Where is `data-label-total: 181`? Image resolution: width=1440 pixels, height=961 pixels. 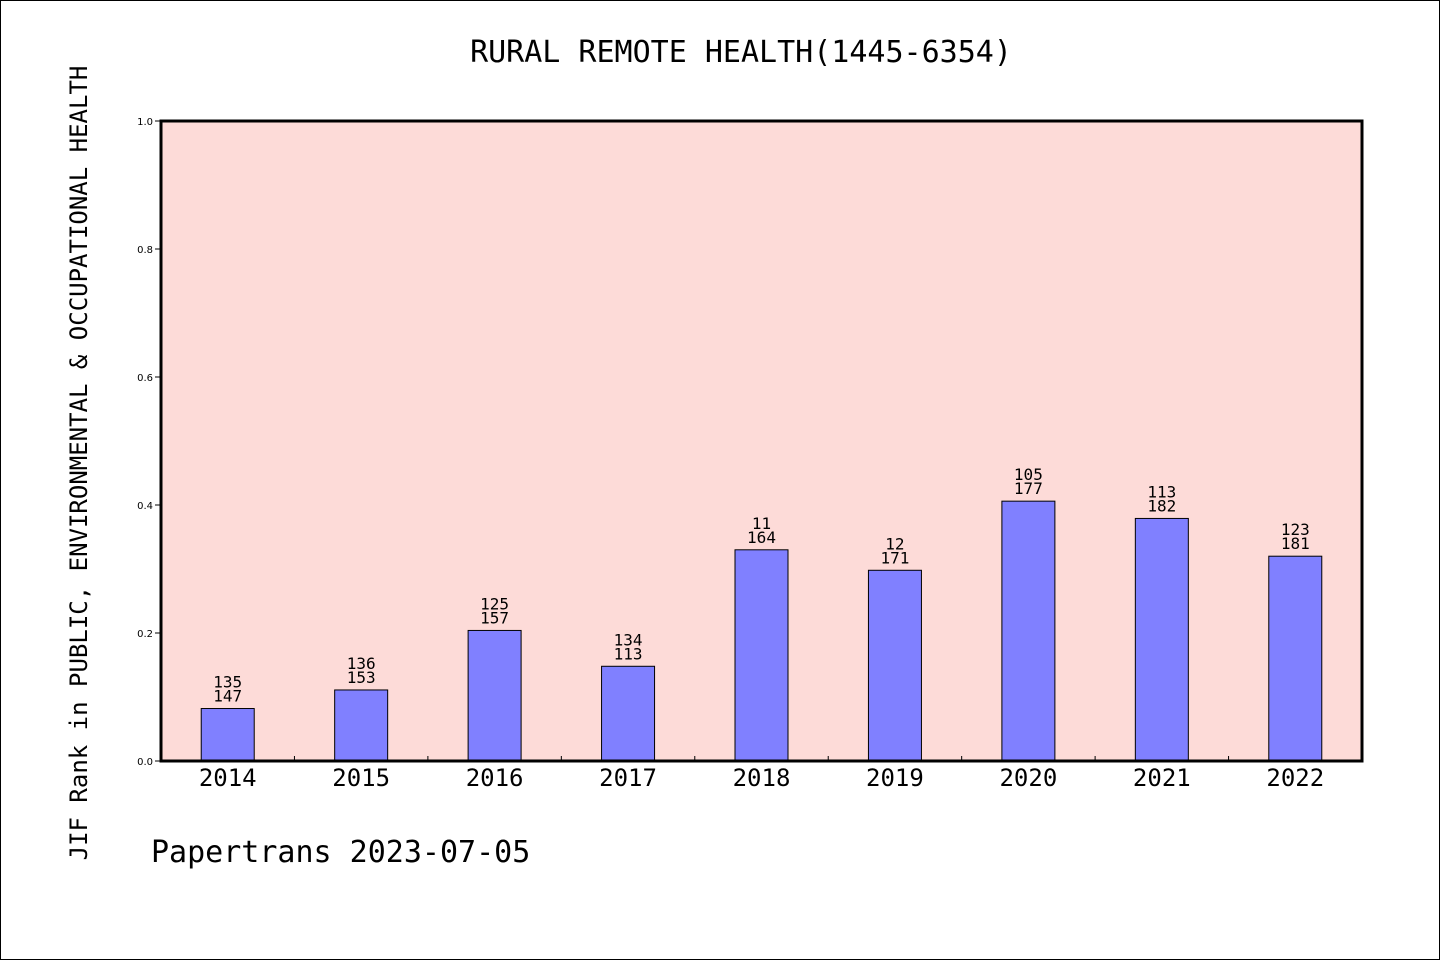
data-label-total: 181 is located at coordinates (1295, 543).